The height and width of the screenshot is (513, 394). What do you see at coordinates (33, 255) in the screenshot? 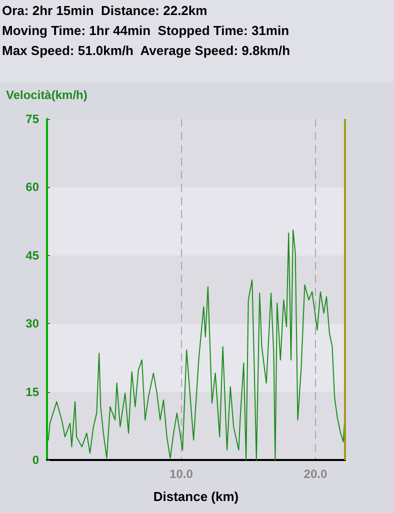
I see `y-tick-label: 45` at bounding box center [33, 255].